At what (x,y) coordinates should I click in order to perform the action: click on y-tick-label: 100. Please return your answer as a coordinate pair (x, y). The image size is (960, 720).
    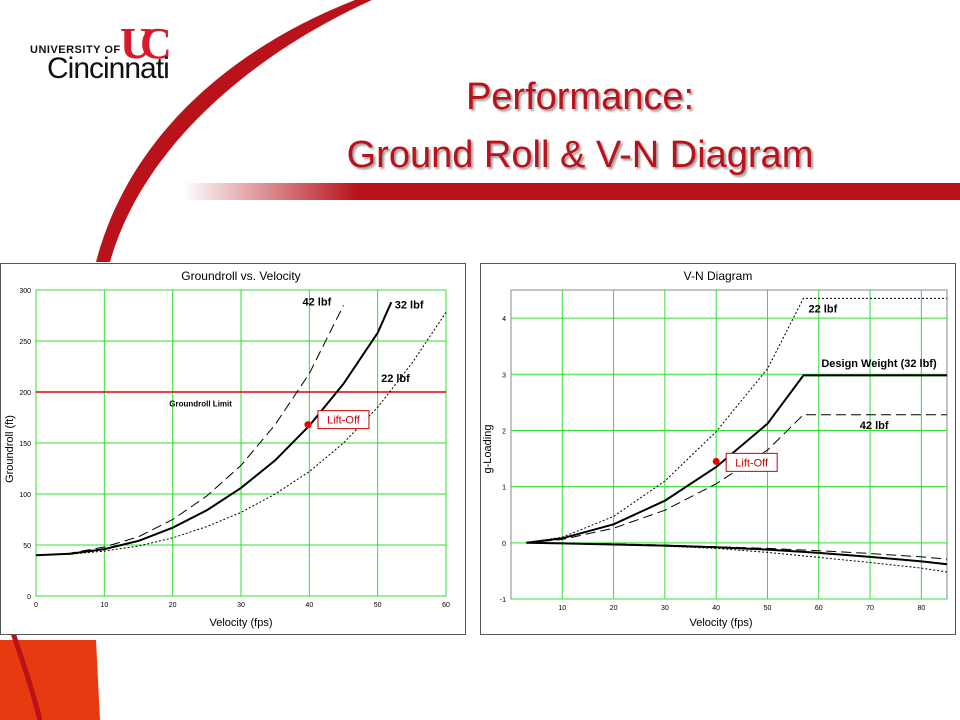
    Looking at the image, I should click on (25, 495).